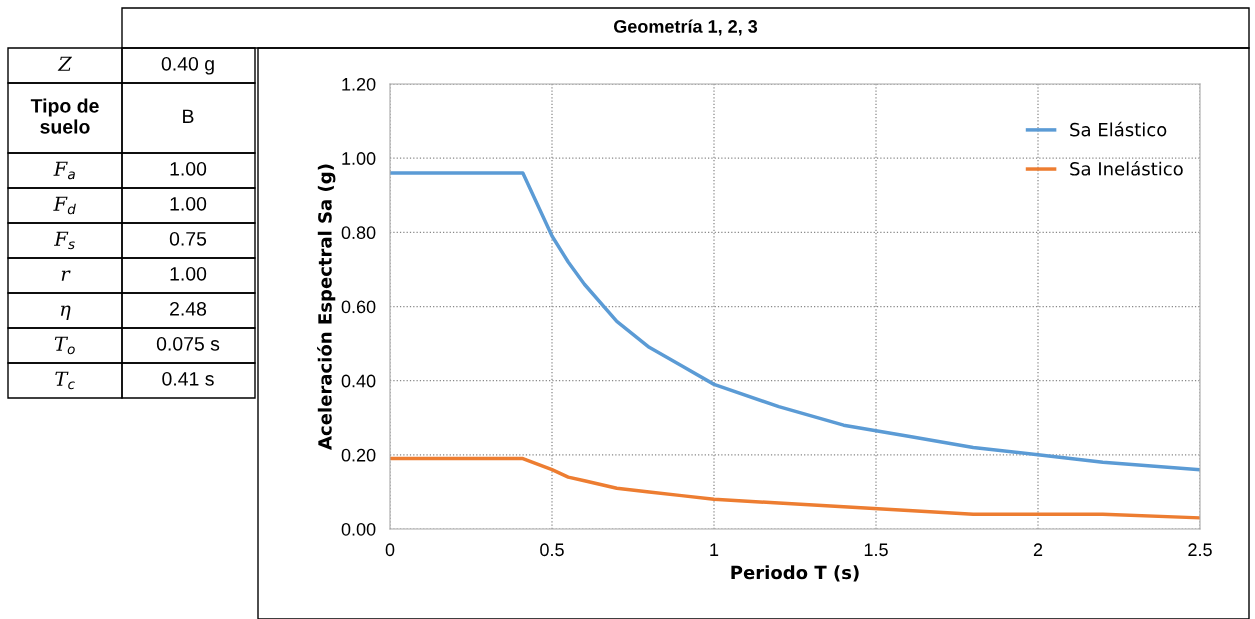  Describe the element at coordinates (64, 116) in the screenshot. I see `text: Tipo de suelo` at that location.